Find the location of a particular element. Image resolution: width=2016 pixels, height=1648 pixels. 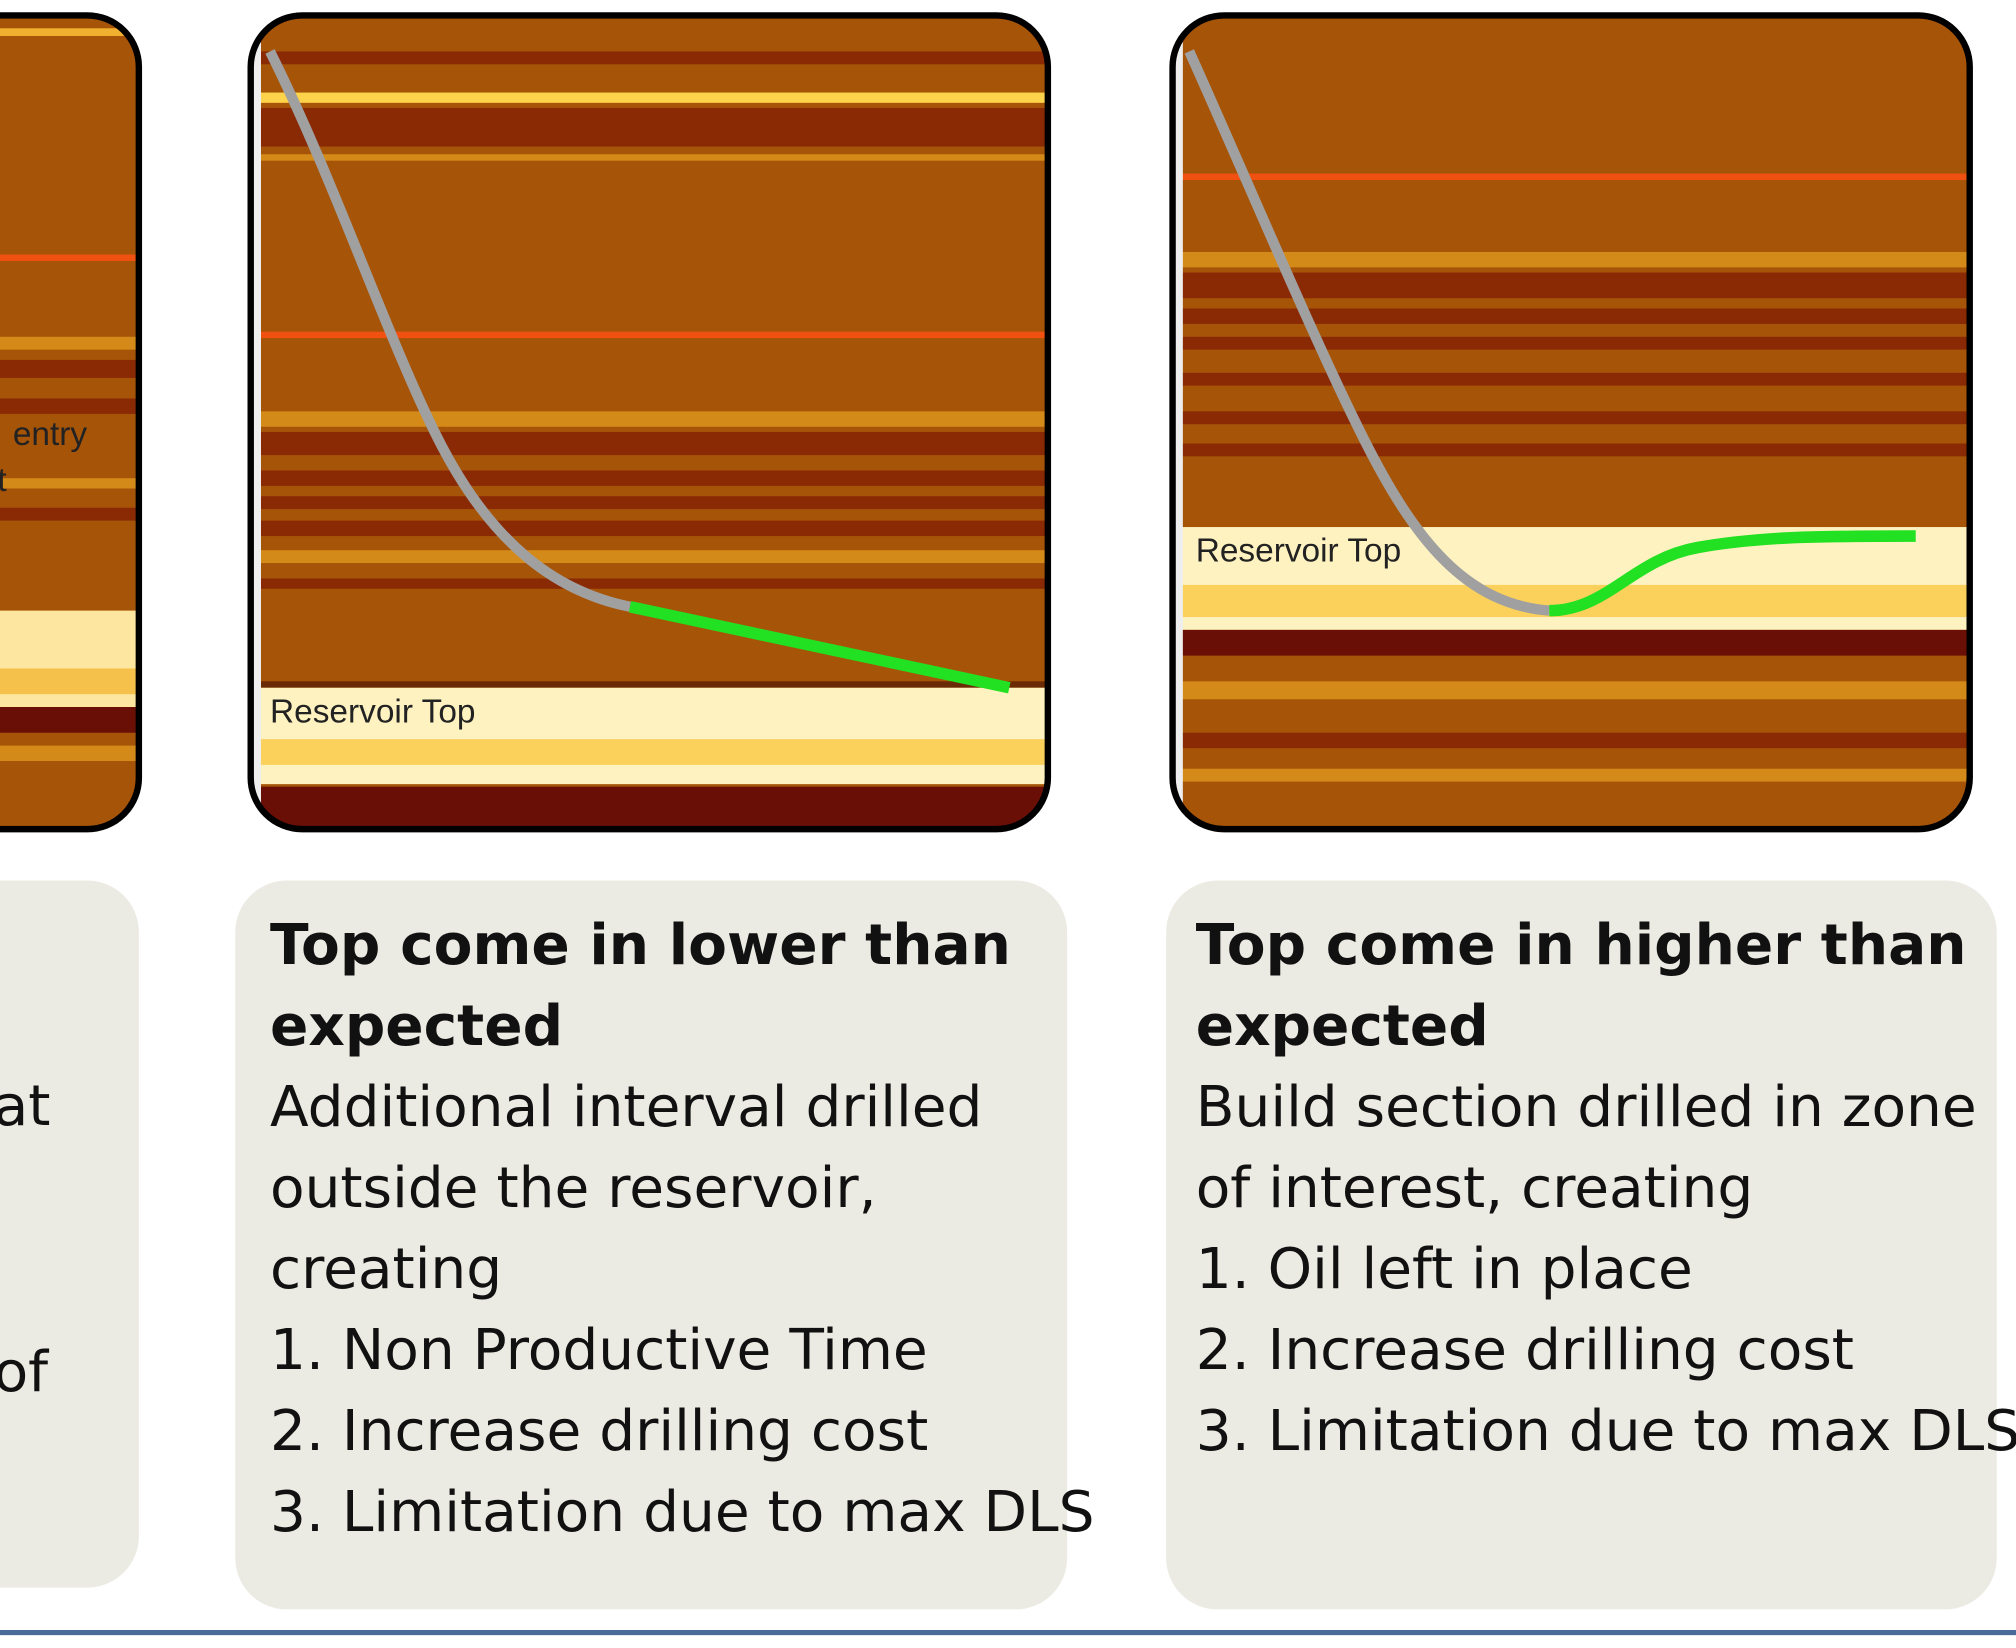

image-label: t is located at coordinates (3, 480).